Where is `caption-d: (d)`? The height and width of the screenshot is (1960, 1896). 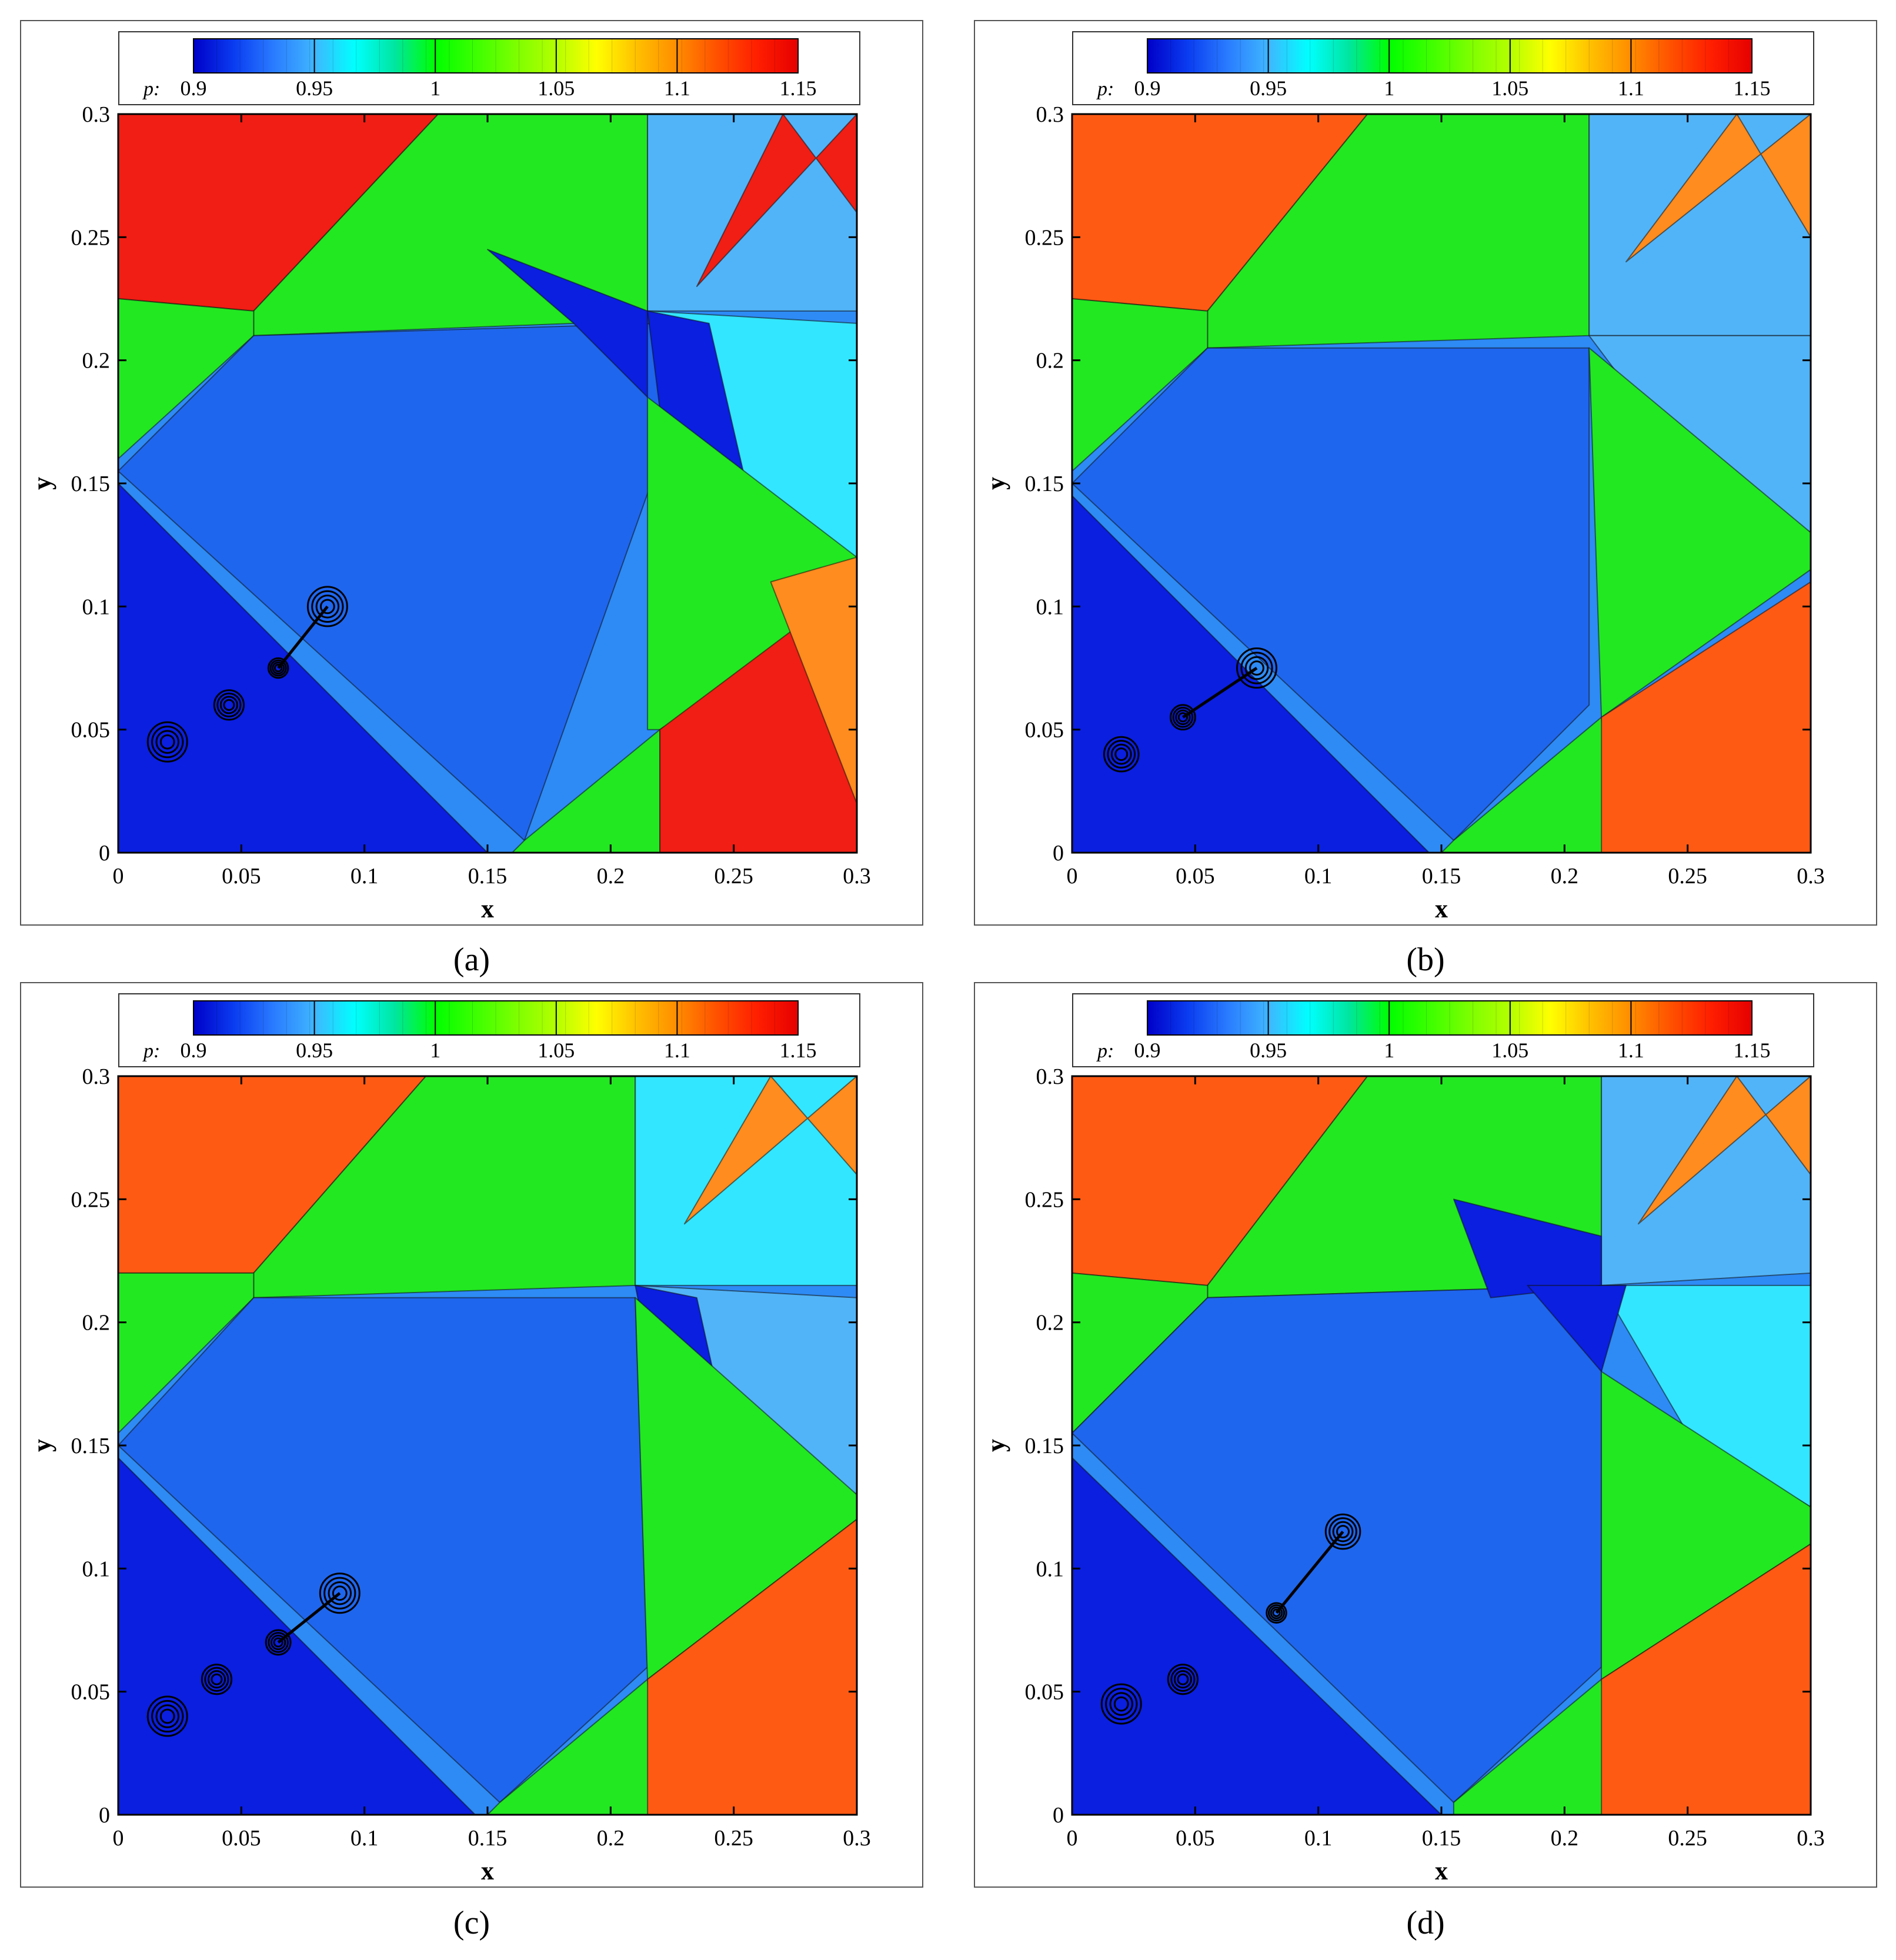
caption-d: (d) is located at coordinates (1426, 1923).